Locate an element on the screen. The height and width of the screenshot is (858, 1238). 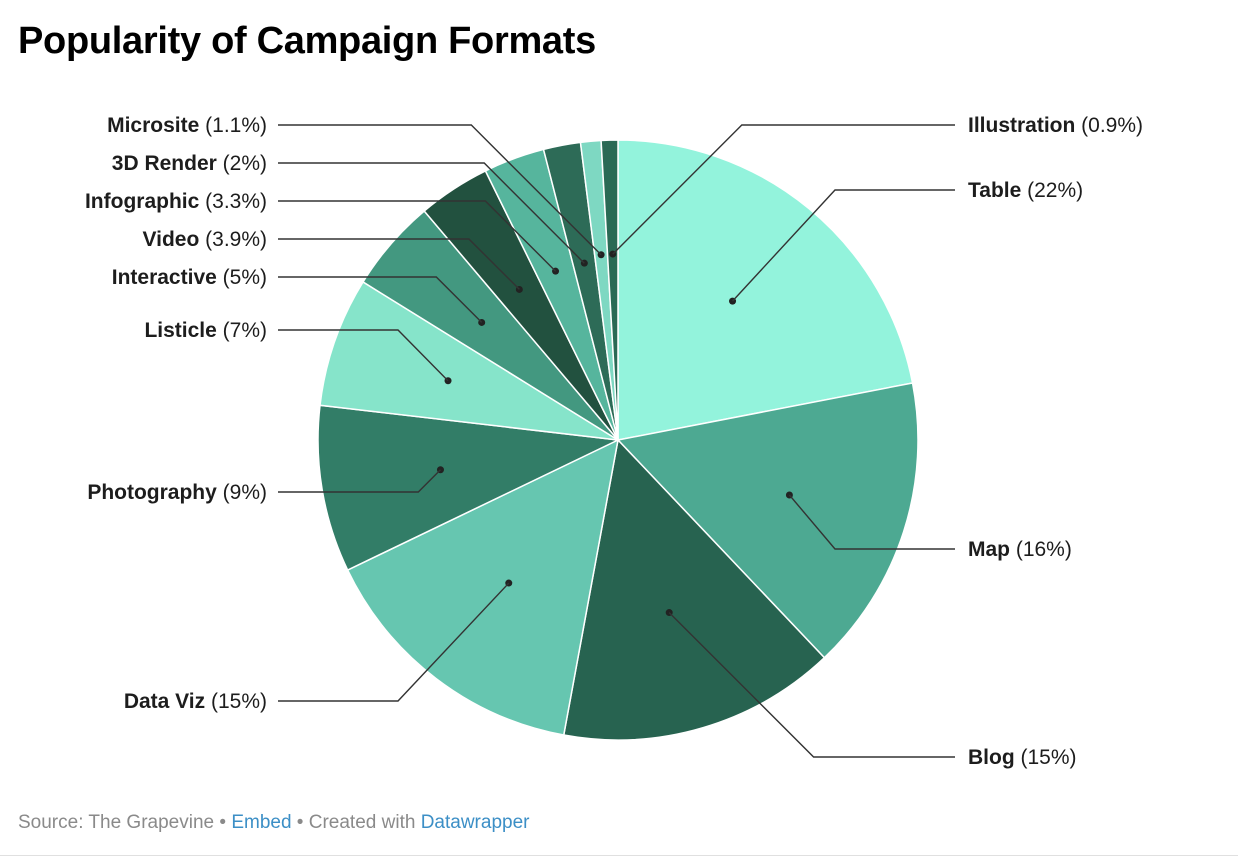
pie-slice-table is located at coordinates (765, 290).